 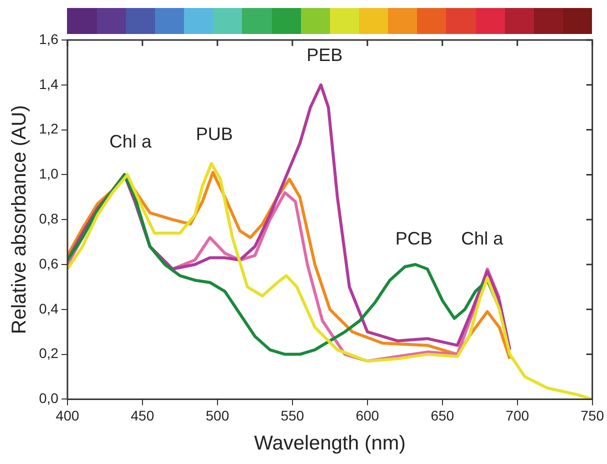 I want to click on annotation: PCB, so click(x=413, y=238).